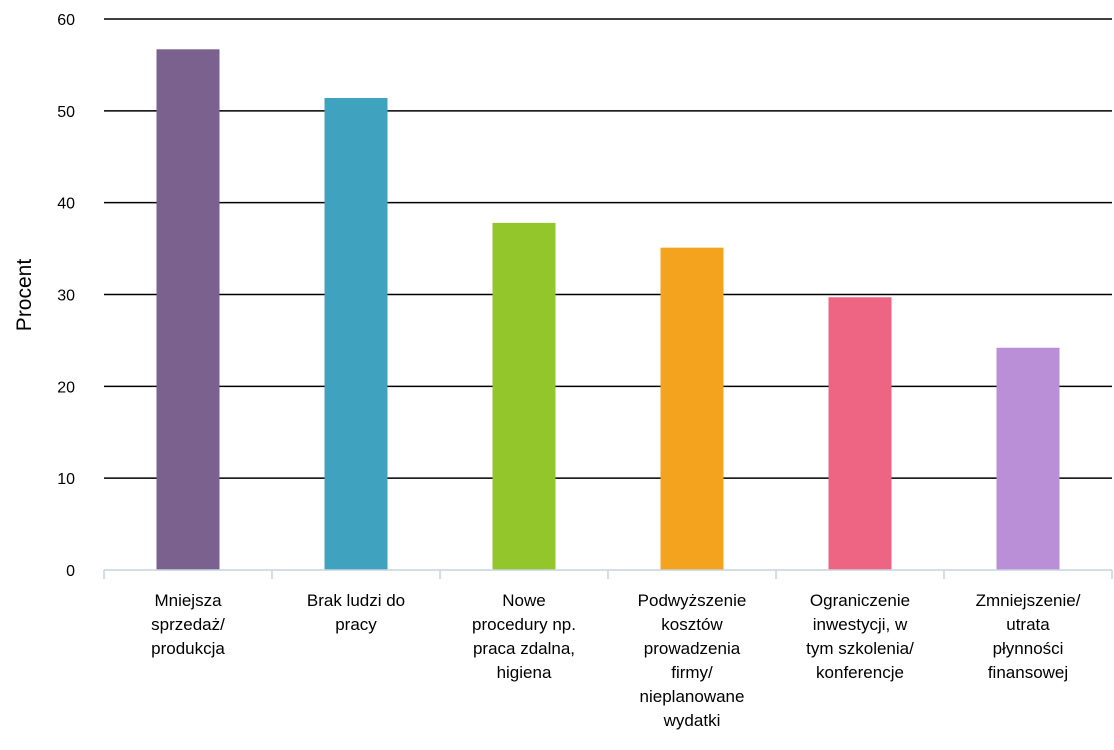 Image resolution: width=1114 pixels, height=750 pixels. I want to click on y-tick-label: 60, so click(66, 20).